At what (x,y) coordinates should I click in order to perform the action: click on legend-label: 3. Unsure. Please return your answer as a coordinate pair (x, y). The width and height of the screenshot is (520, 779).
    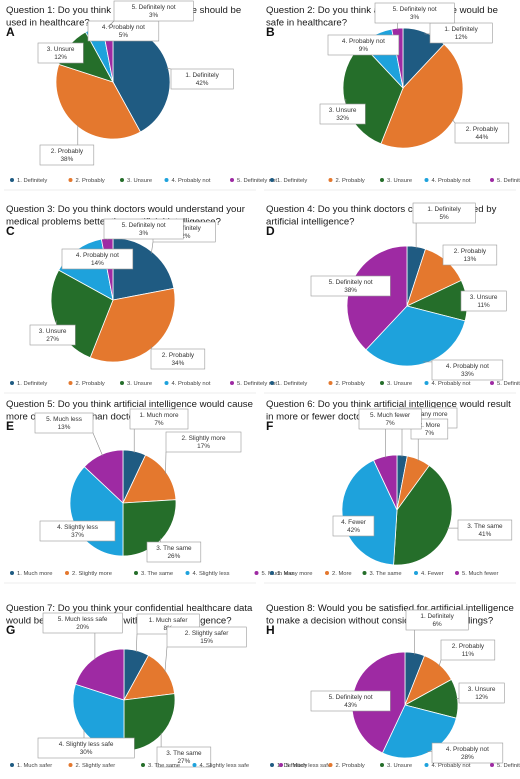
    Looking at the image, I should click on (399, 181).